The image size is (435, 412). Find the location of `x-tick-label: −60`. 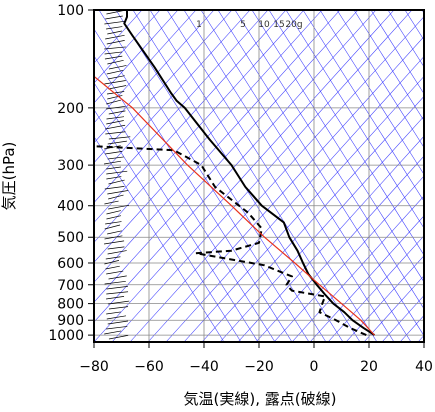

x-tick-label: −60 is located at coordinates (149, 367).